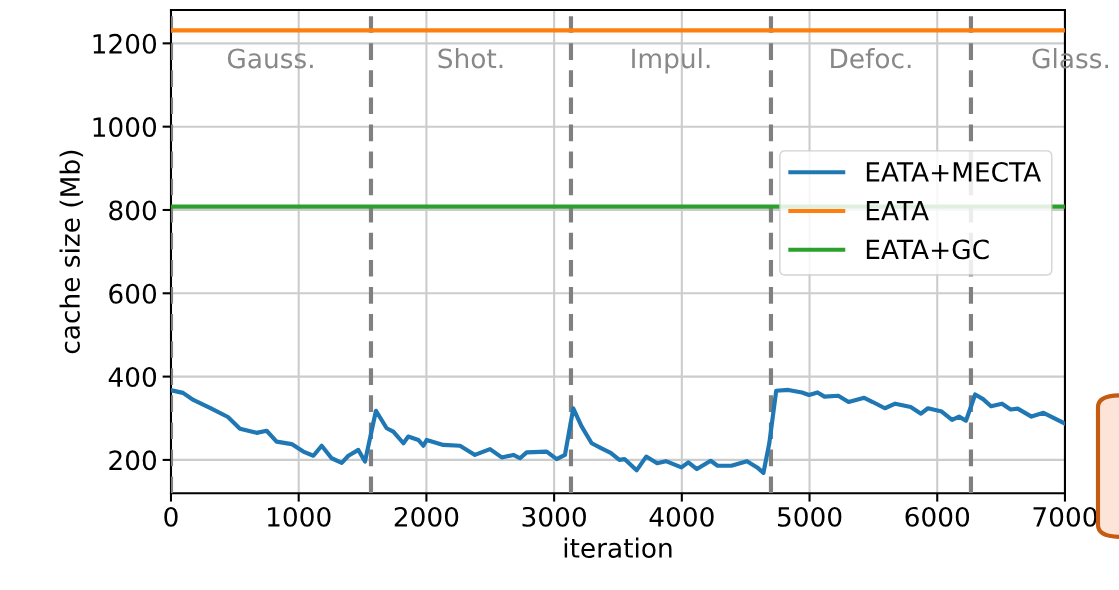 The width and height of the screenshot is (1119, 590). I want to click on x-tick-label: 0, so click(171, 516).